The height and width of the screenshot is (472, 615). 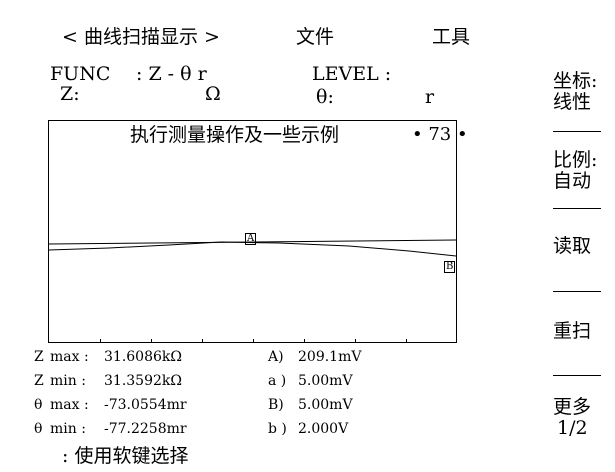 What do you see at coordinates (252, 248) in the screenshot?
I see `sweep-curves` at bounding box center [252, 248].